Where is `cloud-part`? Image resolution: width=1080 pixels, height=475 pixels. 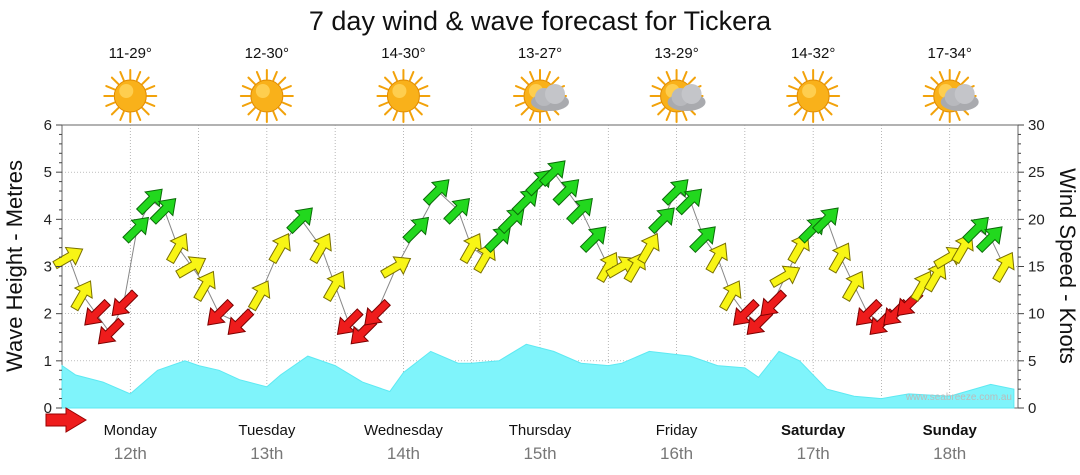
cloud-part is located at coordinates (964, 94).